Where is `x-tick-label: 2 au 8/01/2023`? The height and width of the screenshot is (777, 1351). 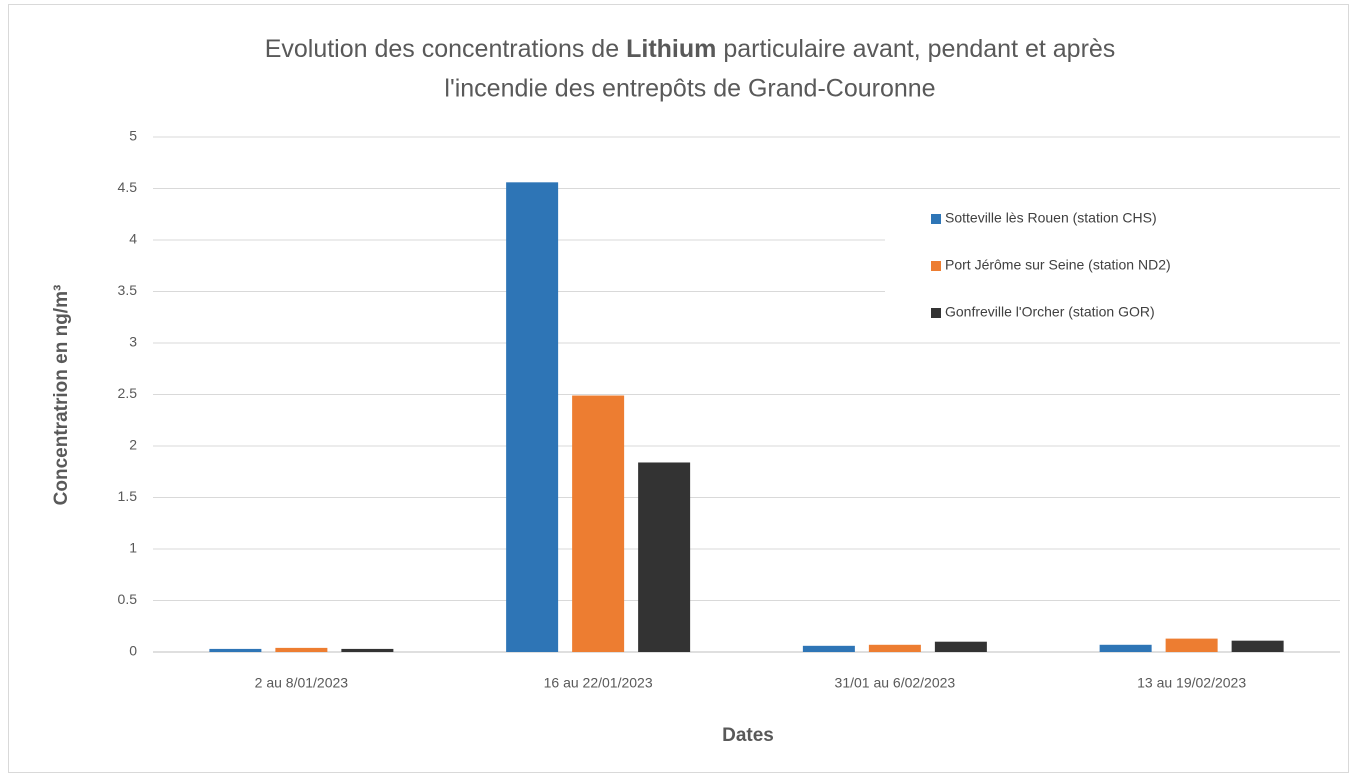
x-tick-label: 2 au 8/01/2023 is located at coordinates (302, 683).